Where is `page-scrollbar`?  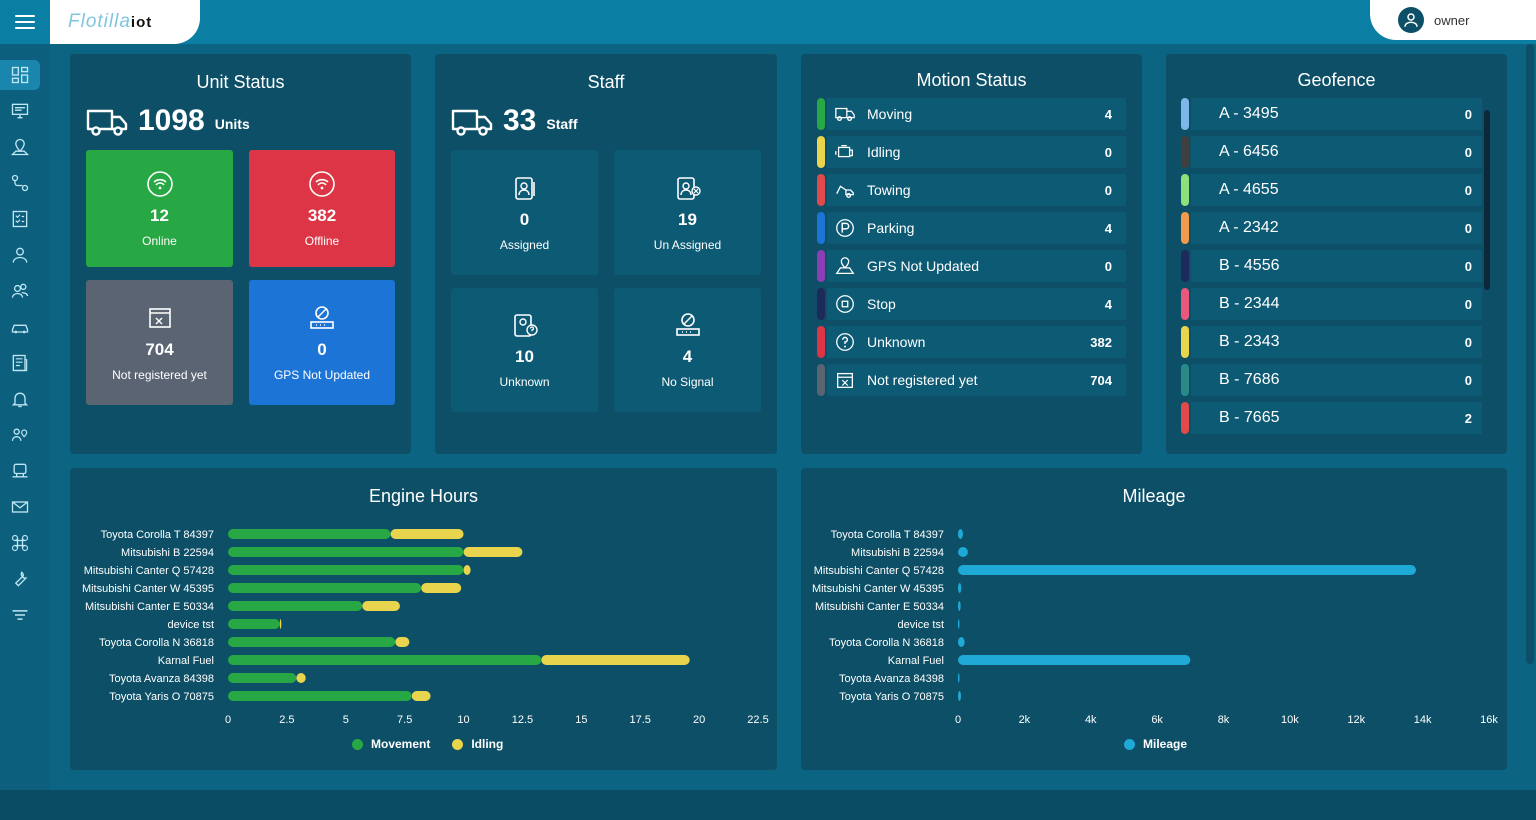 page-scrollbar is located at coordinates (1530, 354).